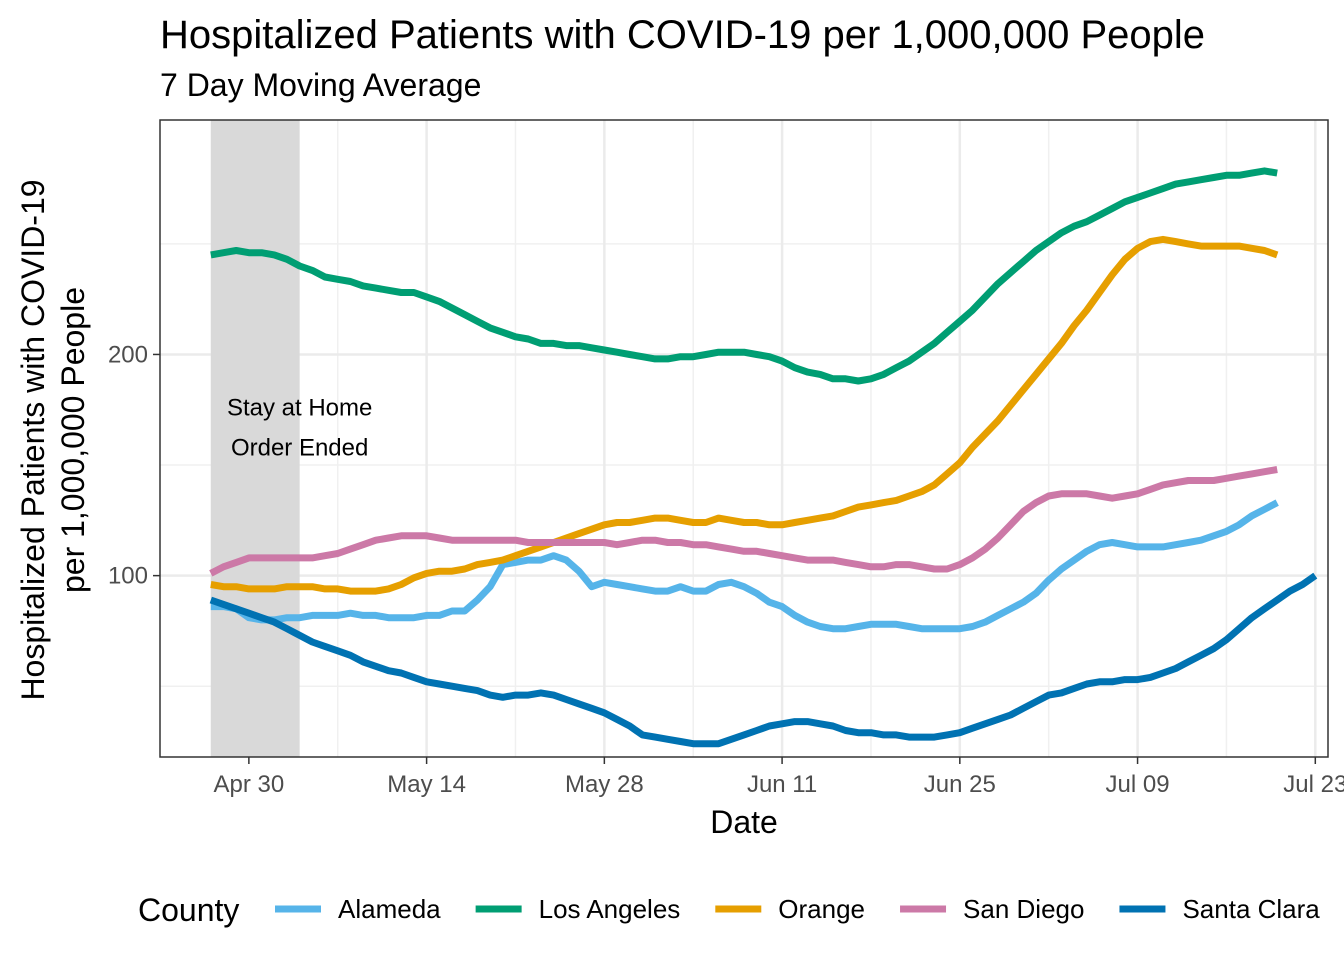 The height and width of the screenshot is (960, 1344). Describe the element at coordinates (134, 465) in the screenshot. I see `y-axis: 100 200` at that location.